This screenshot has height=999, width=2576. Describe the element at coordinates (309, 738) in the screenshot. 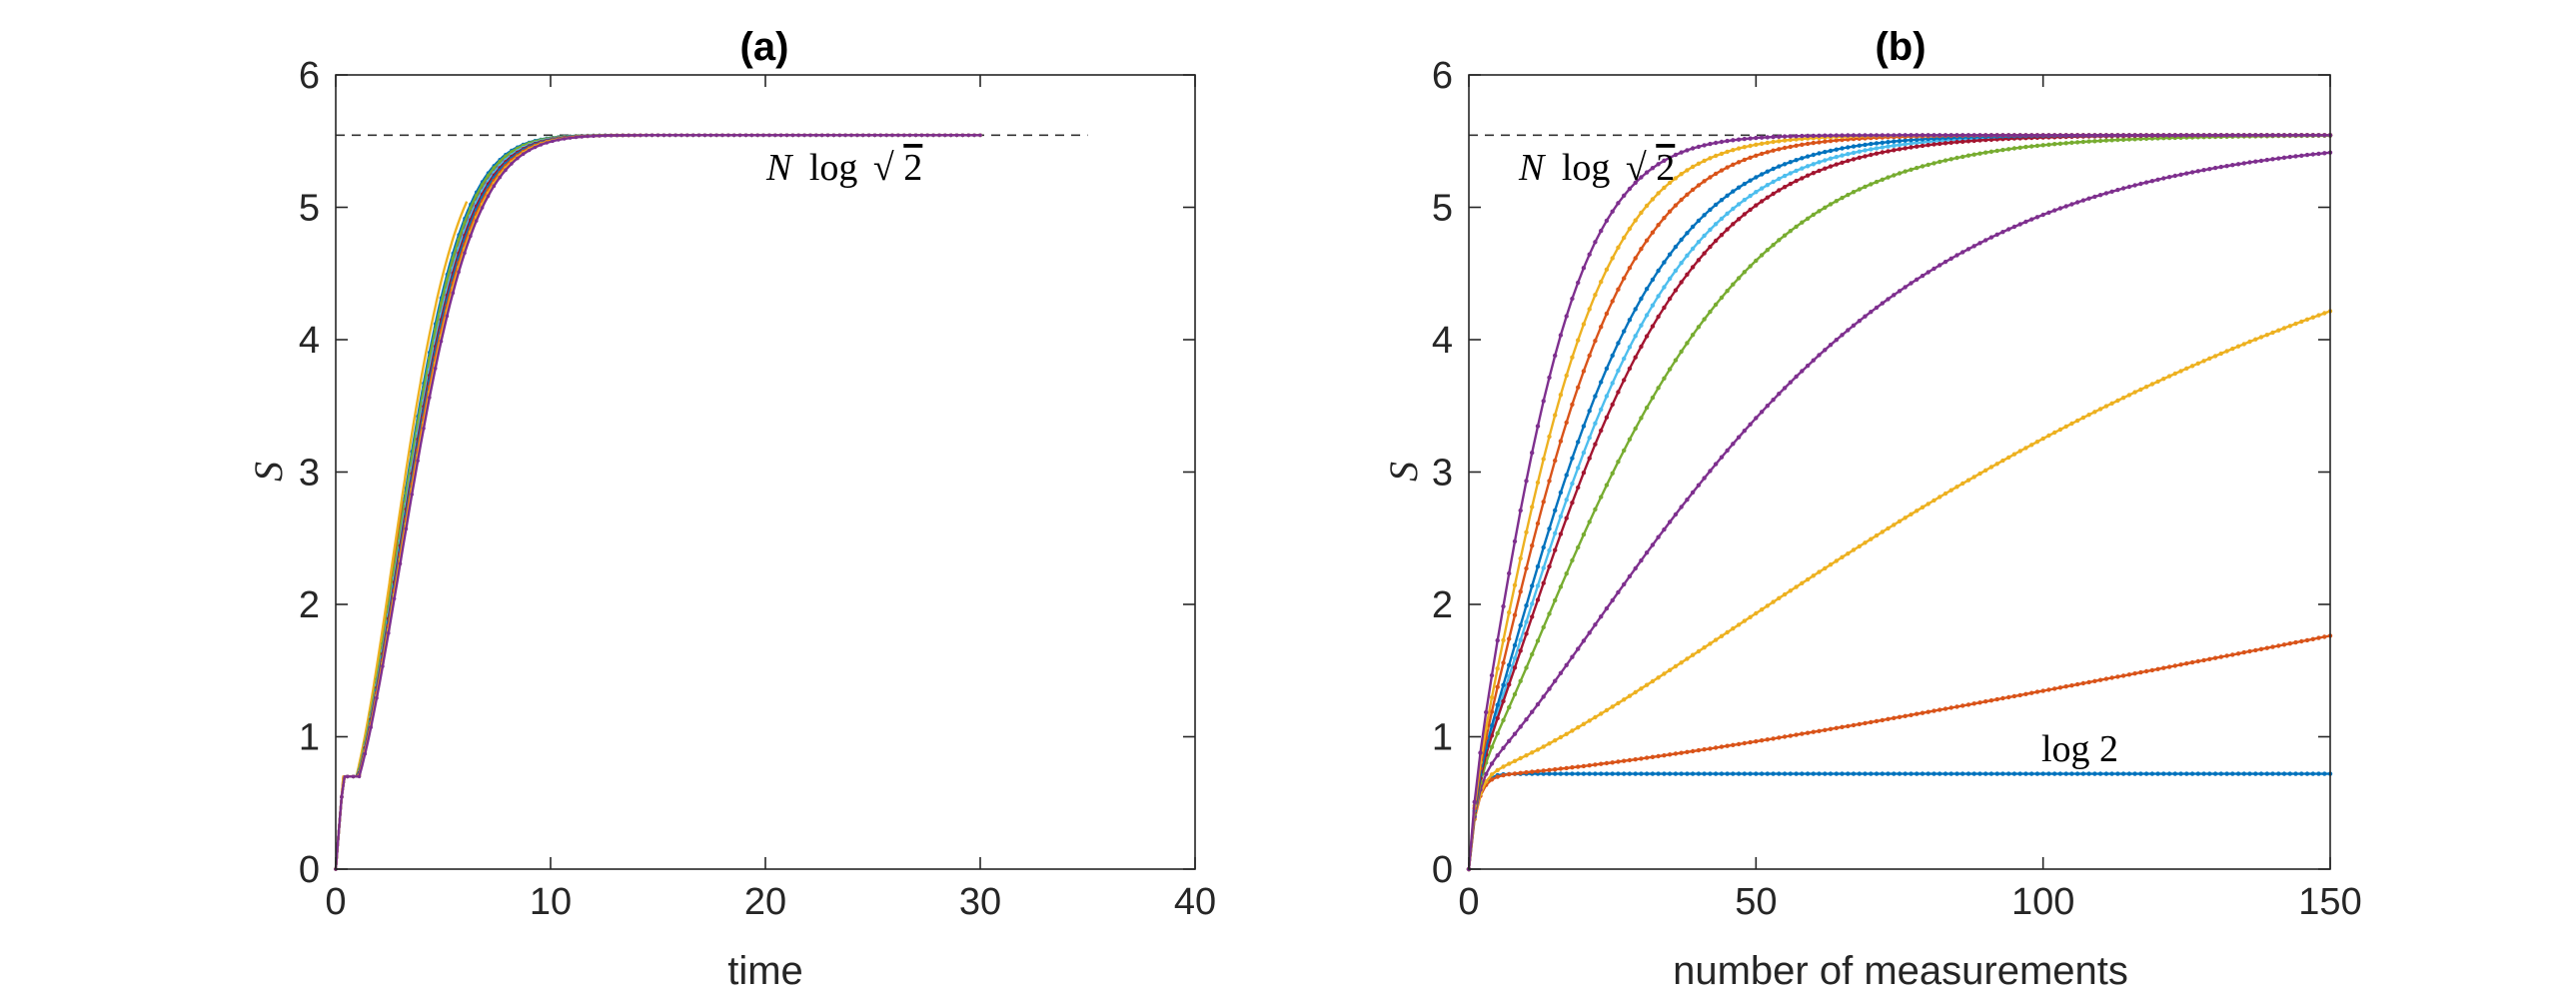

I see `panel-a-ytick-label: 1` at that location.